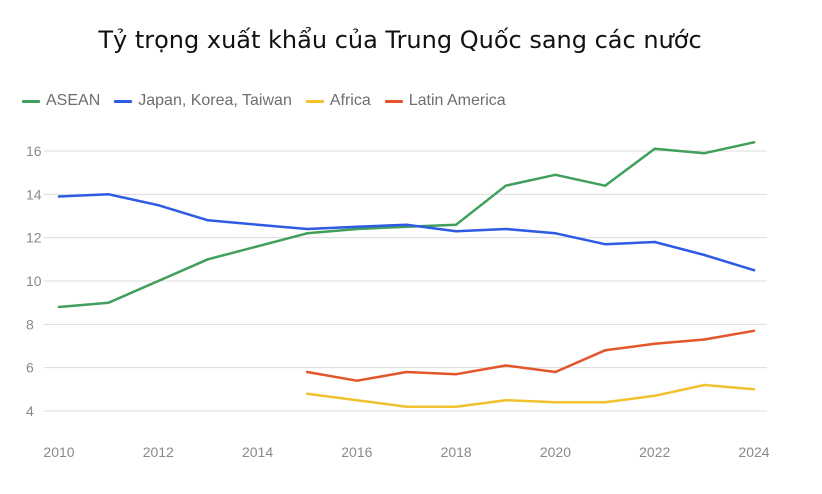 Image resolution: width=822 pixels, height=494 pixels. Describe the element at coordinates (406, 372) in the screenshot. I see `data-point-latin-america-2017` at that location.